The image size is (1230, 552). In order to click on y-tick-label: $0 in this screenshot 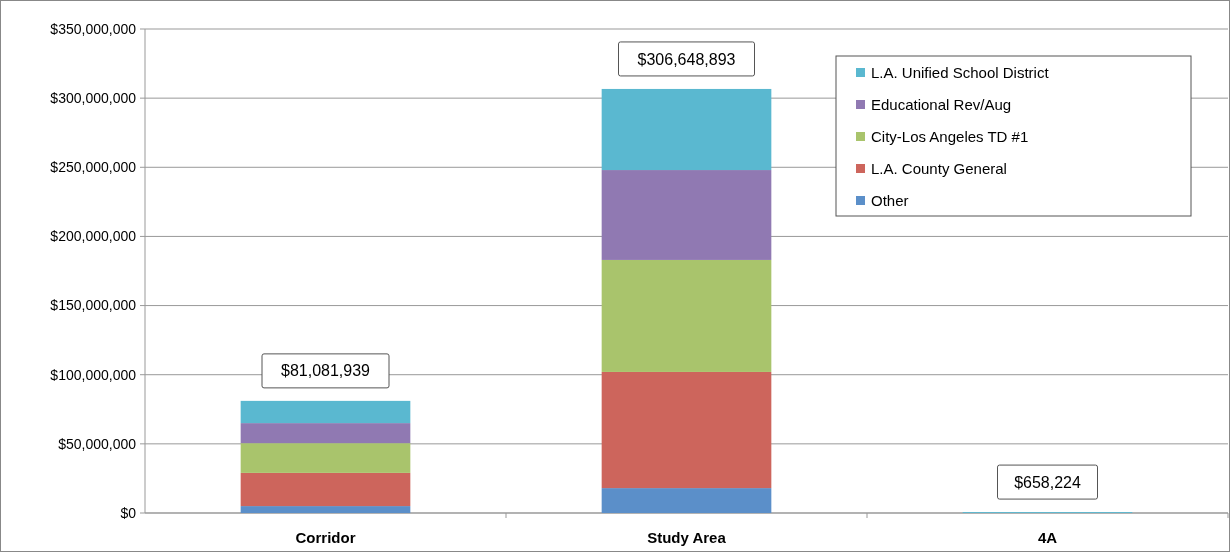, I will do `click(128, 512)`.